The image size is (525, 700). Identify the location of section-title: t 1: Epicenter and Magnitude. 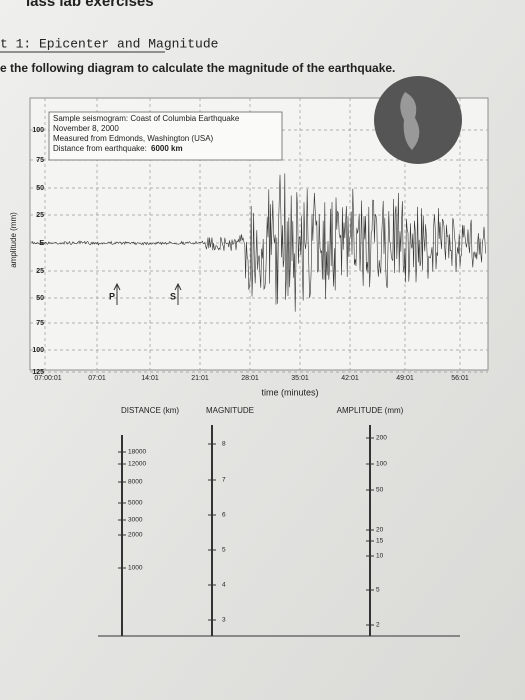
(109, 43).